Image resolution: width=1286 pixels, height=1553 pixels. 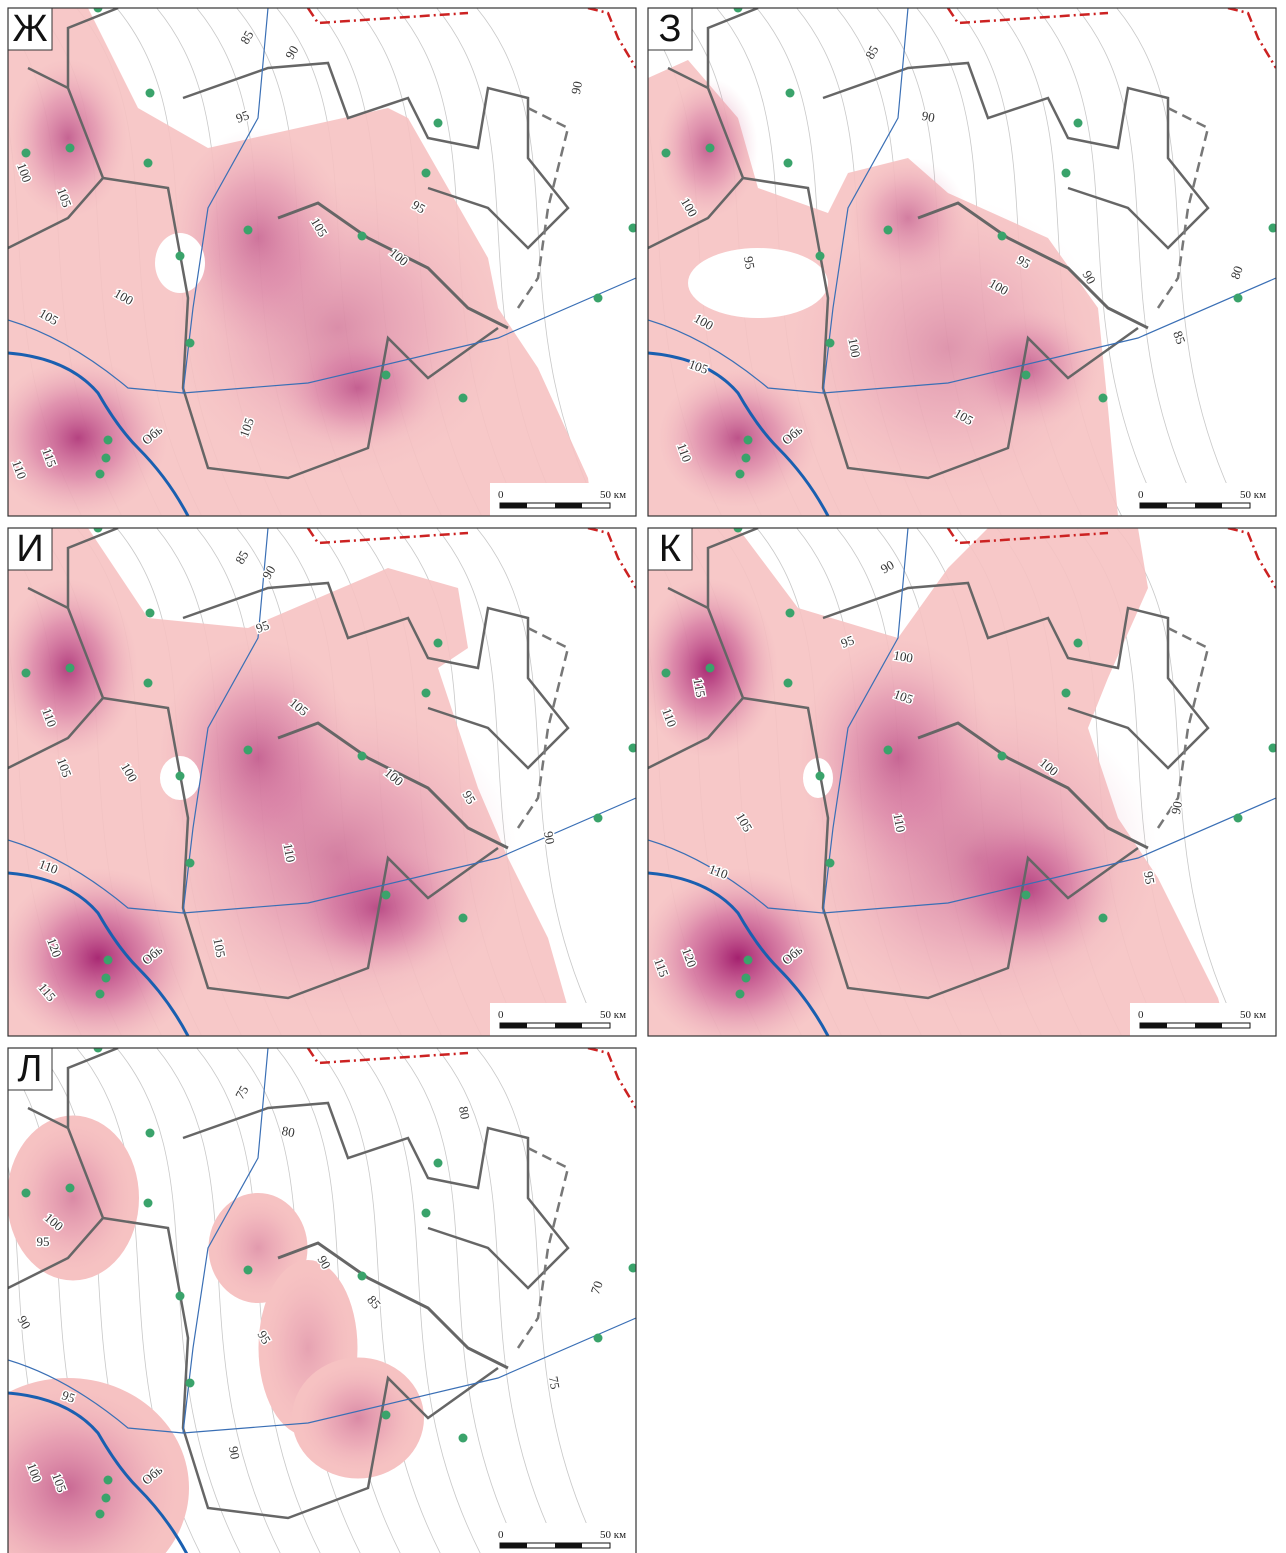 I want to click on panel-letter: И, so click(x=29, y=549).